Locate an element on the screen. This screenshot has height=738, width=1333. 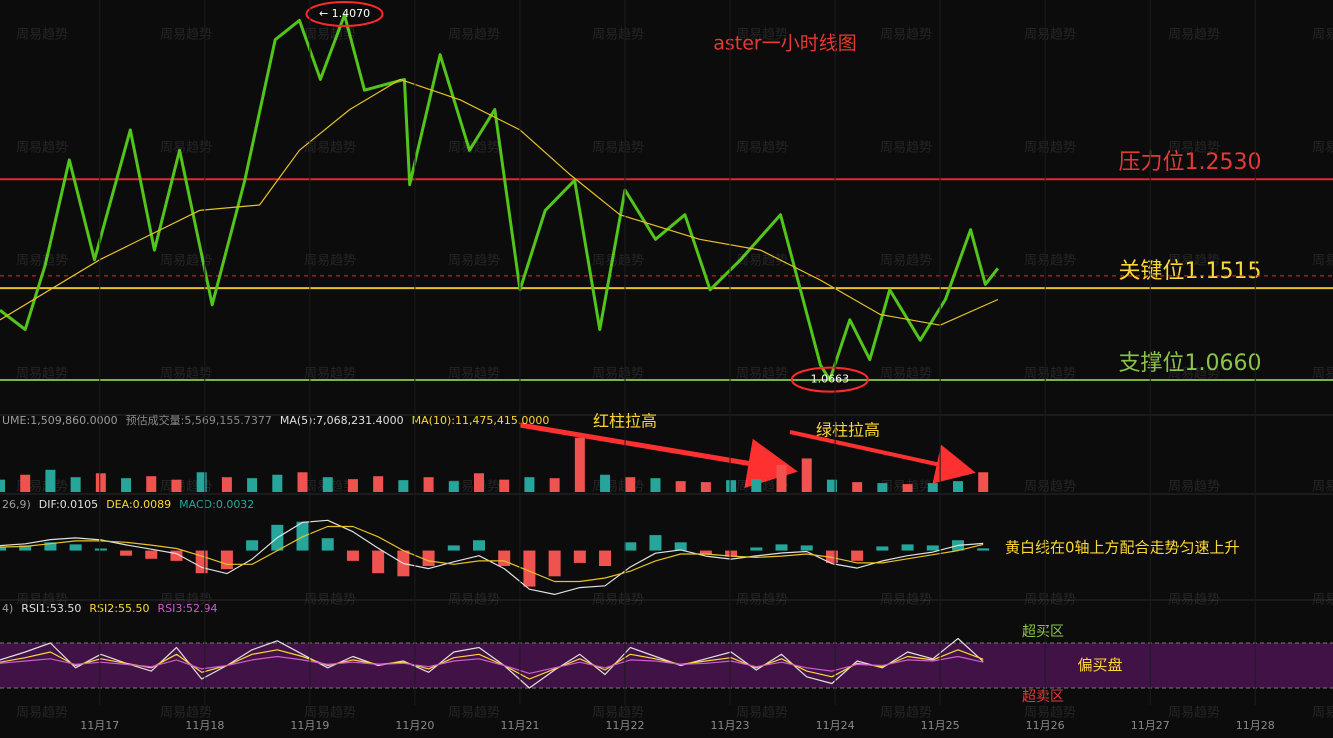
macd-line is located at coordinates (492, 557).